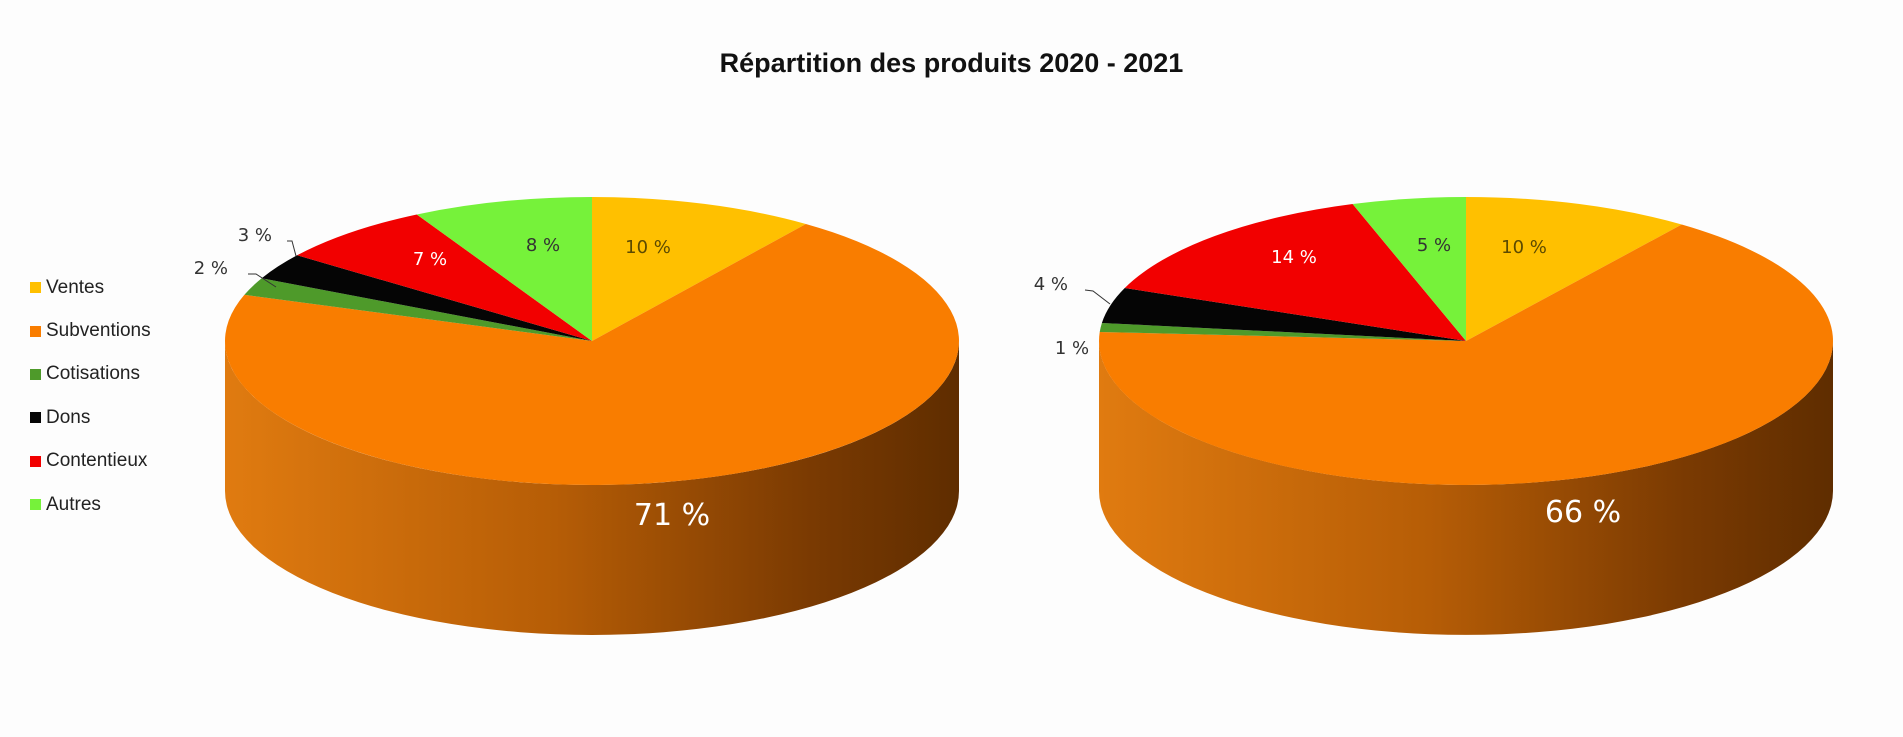 Image resolution: width=1903 pixels, height=737 pixels. What do you see at coordinates (951, 63) in the screenshot?
I see `chart-title: Répartition des produits 2020 - 2021` at bounding box center [951, 63].